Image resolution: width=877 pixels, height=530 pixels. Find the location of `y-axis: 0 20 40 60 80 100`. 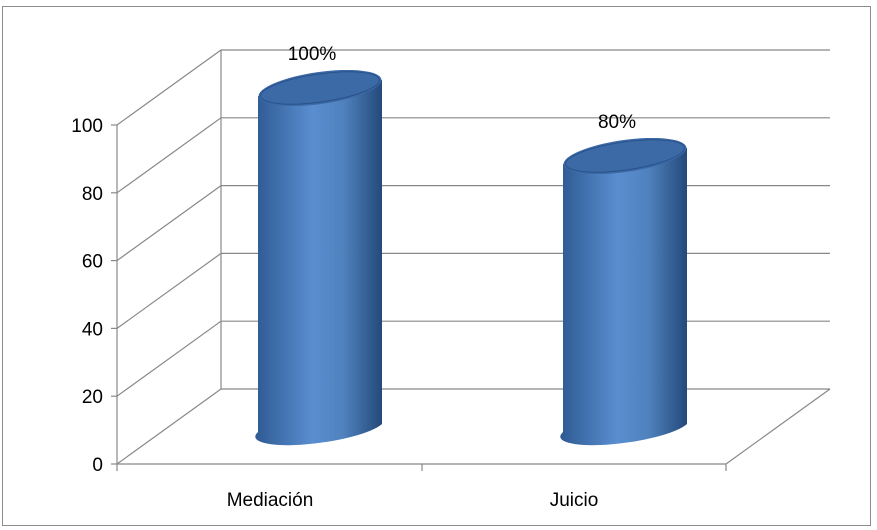

y-axis: 0 20 40 60 80 100 is located at coordinates (94, 296).